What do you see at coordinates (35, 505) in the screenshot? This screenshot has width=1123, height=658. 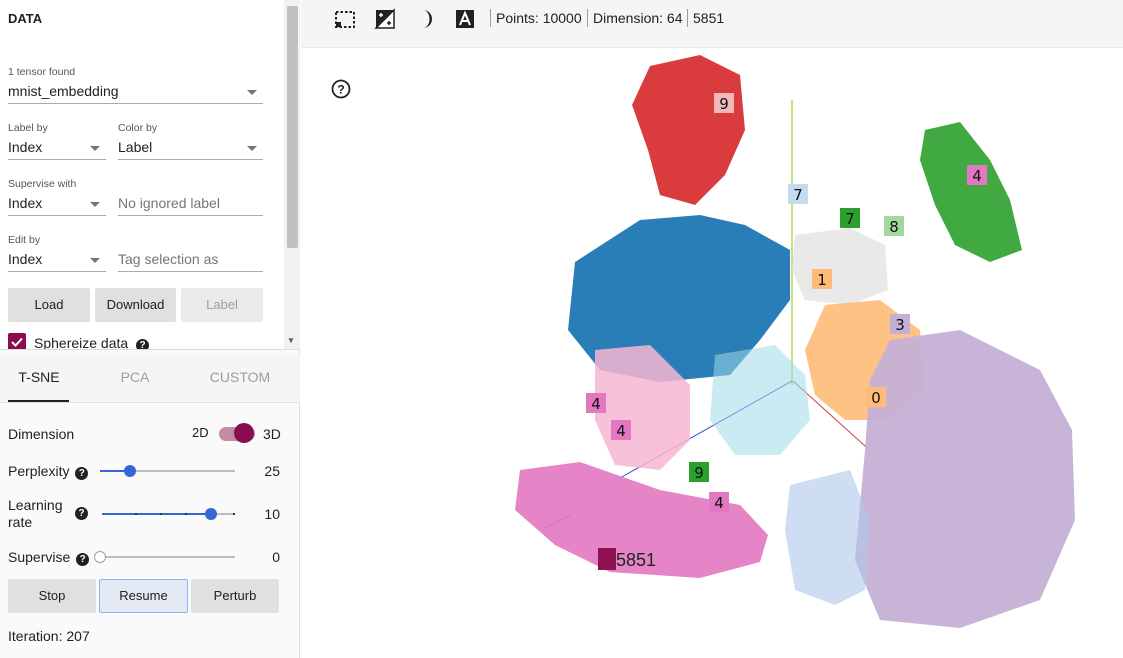 I see `learning-rate-label-line1: Learning` at bounding box center [35, 505].